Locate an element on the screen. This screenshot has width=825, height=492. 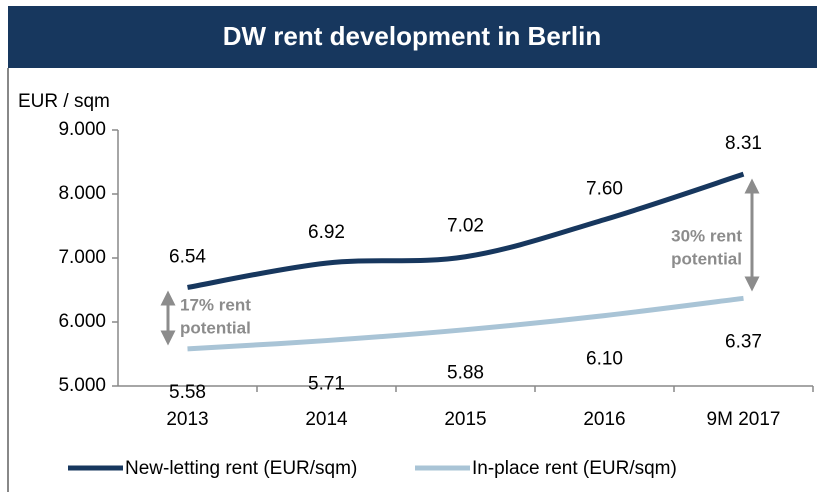
x-tick-label: 2016 is located at coordinates (604, 419).